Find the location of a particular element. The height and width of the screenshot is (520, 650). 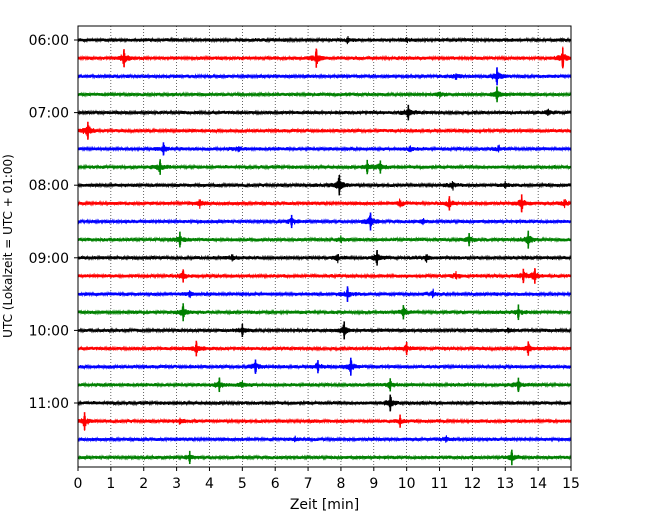

y-tick-label: 06:00 is located at coordinates (49, 41).